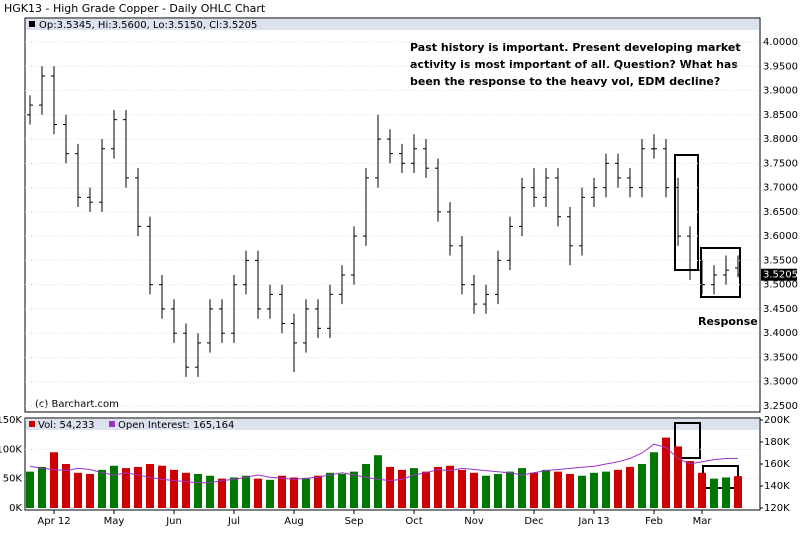  I want to click on y-tick-label: 3.6500, so click(780, 212).